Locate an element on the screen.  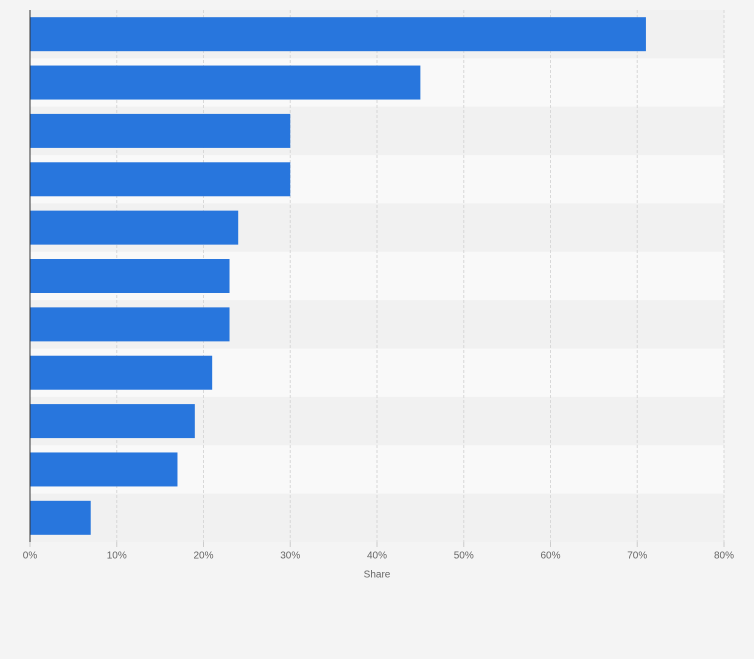
x-tick-label: 70% is located at coordinates (637, 556).